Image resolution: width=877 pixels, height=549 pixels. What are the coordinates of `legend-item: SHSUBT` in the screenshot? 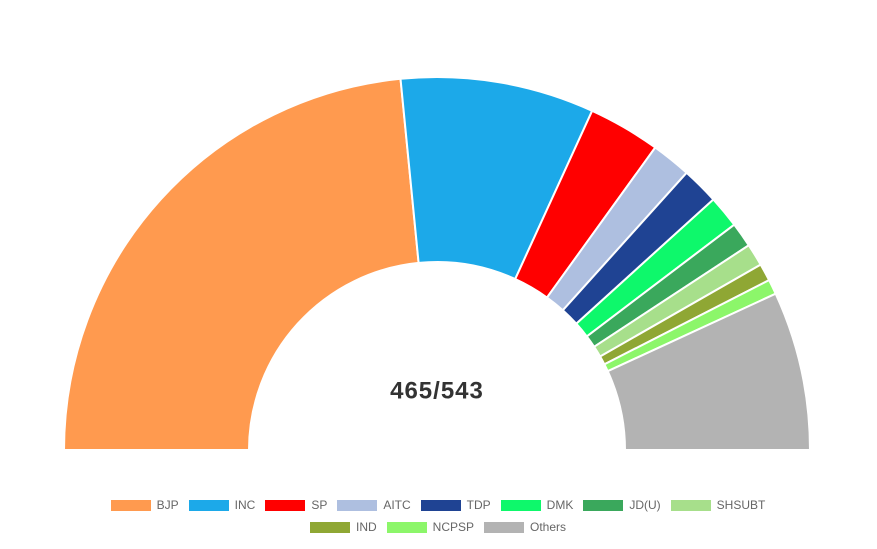 It's located at (718, 505).